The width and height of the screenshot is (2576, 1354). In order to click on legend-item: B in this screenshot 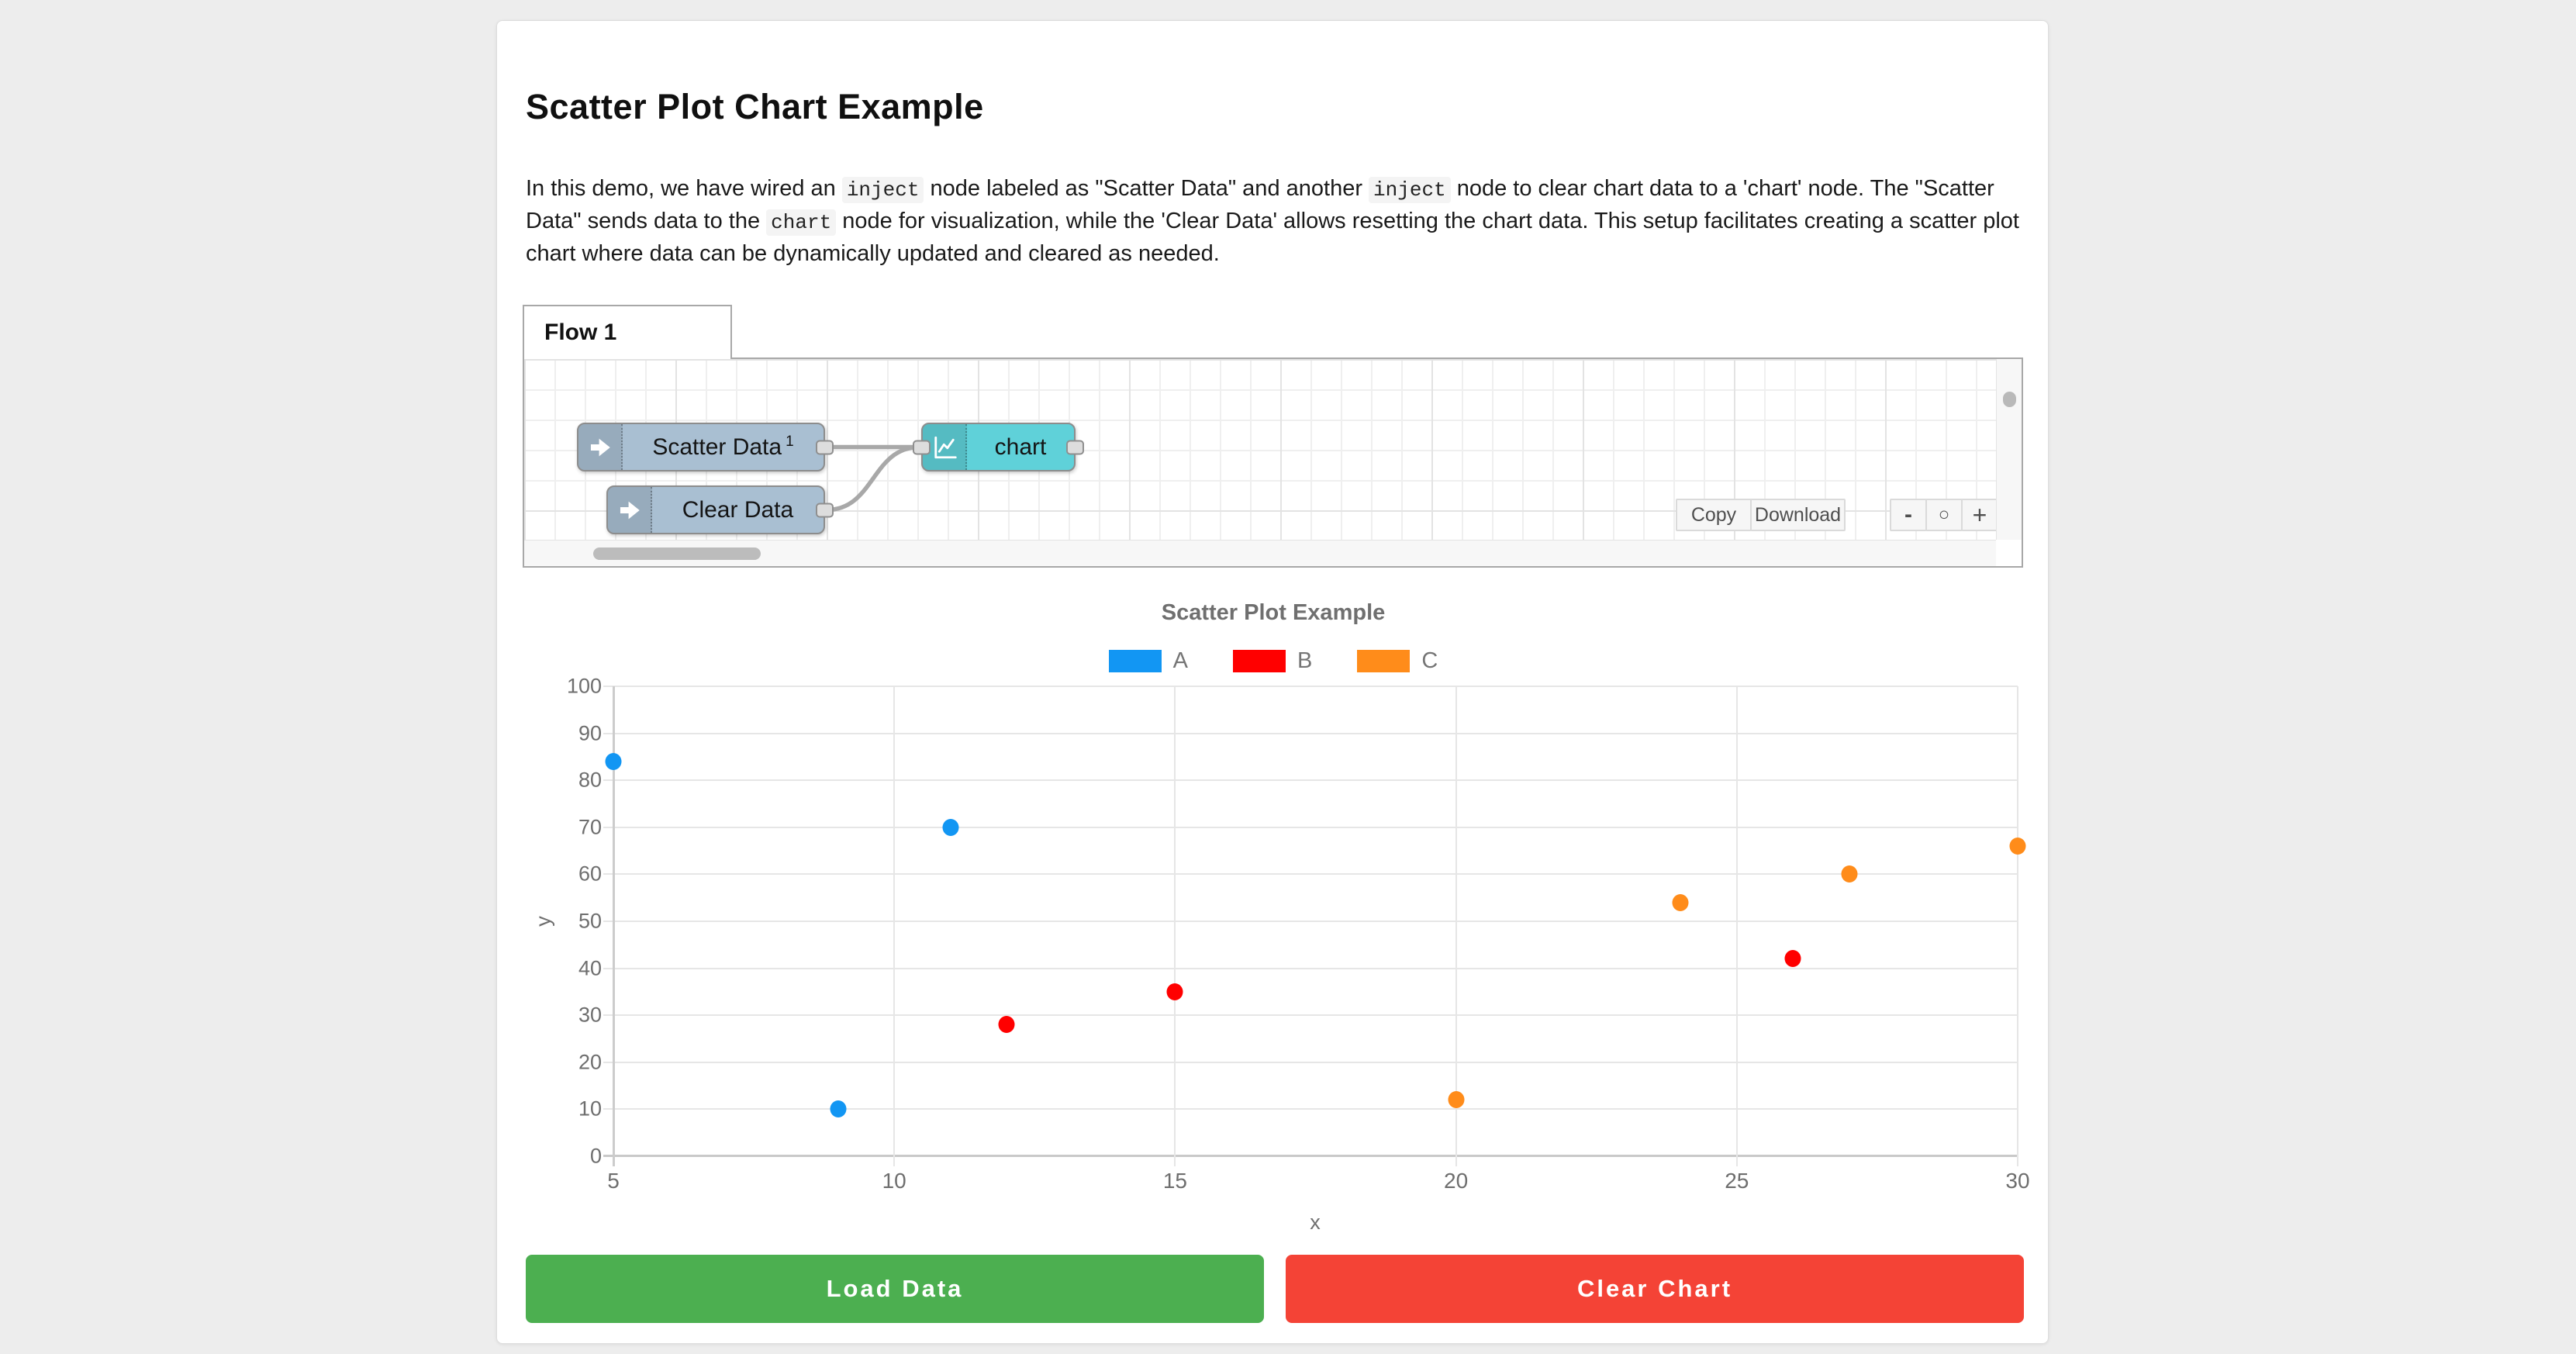, I will do `click(1272, 661)`.